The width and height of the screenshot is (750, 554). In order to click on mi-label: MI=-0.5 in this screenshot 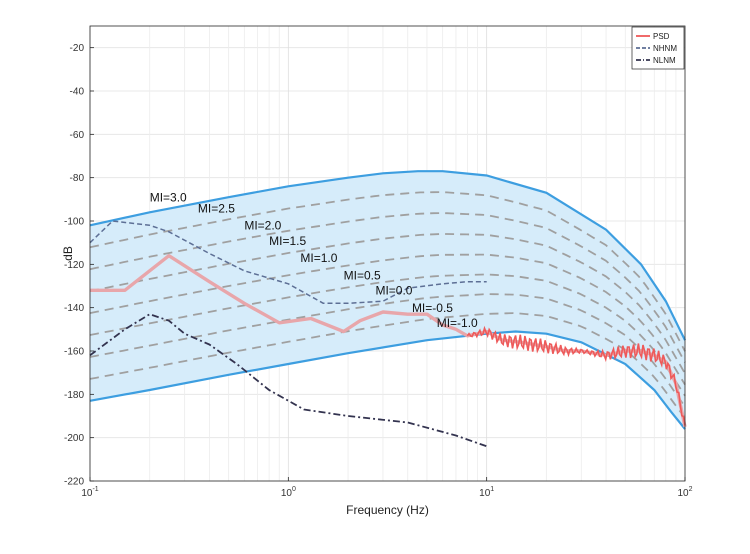, I will do `click(432, 308)`.